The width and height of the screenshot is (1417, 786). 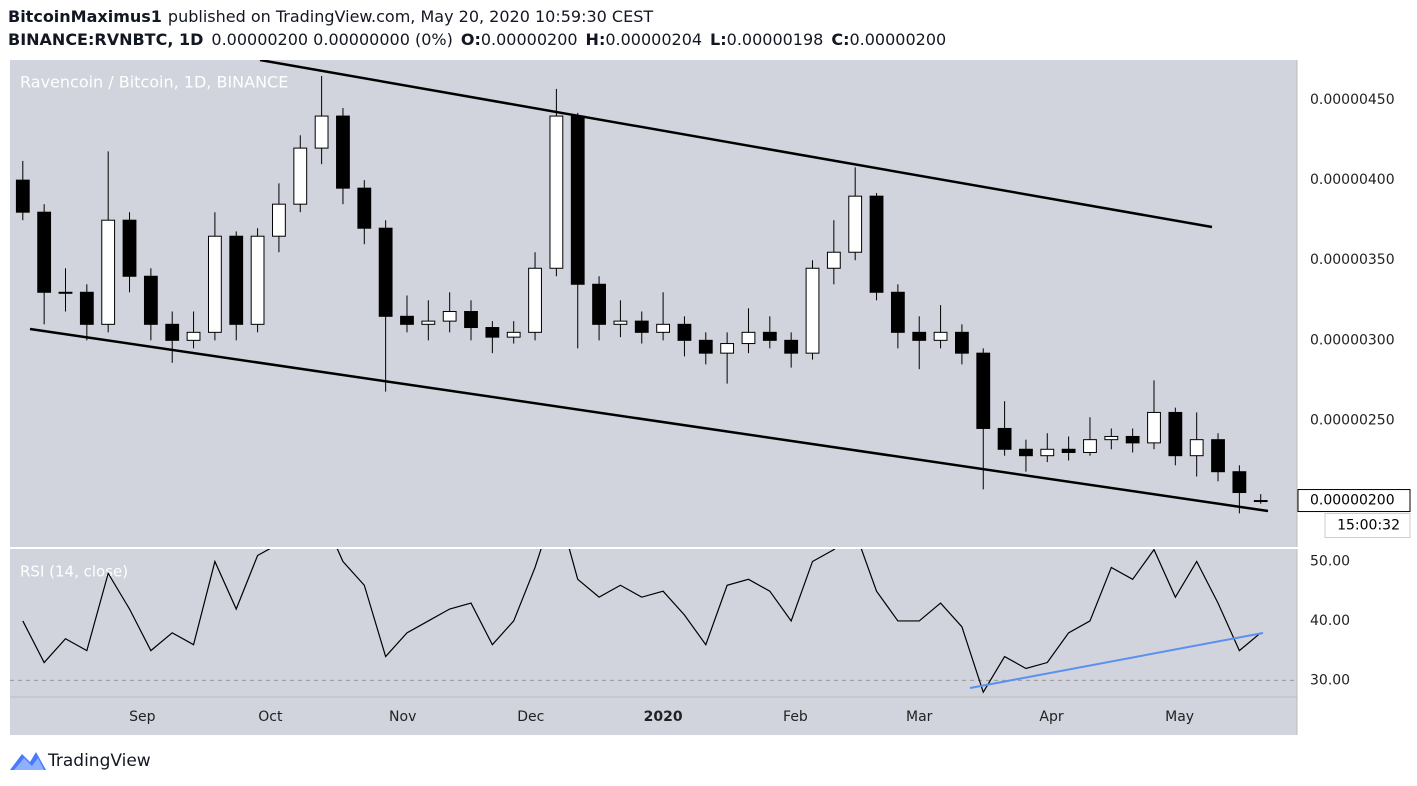 I want to click on last-price-label: 0.00000200, so click(x=1352, y=501).